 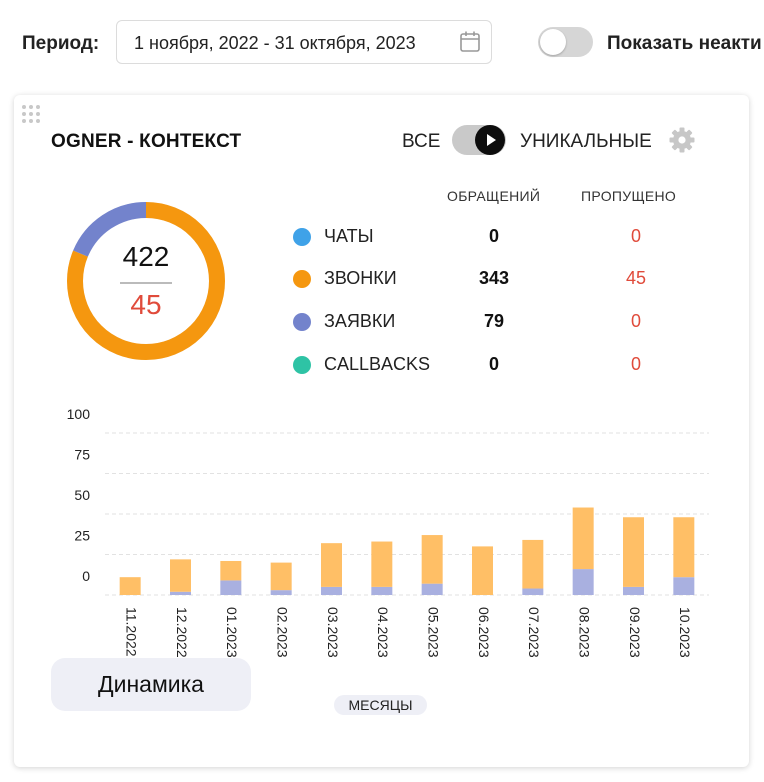 What do you see at coordinates (146, 304) in the screenshot?
I see `donut-missed: 45` at bounding box center [146, 304].